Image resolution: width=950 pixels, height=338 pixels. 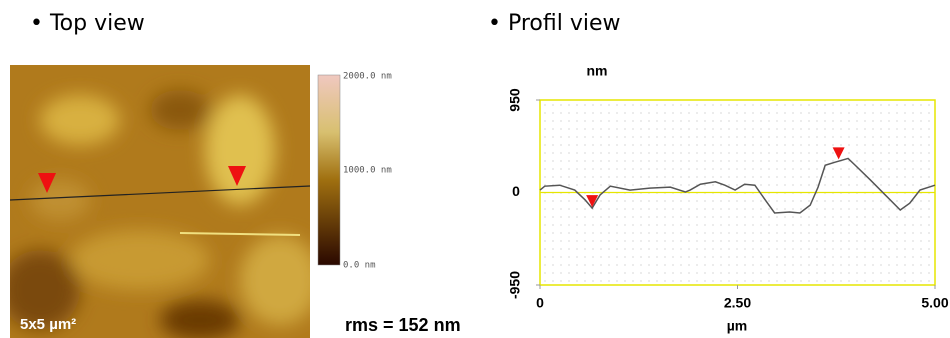 What do you see at coordinates (737, 185) in the screenshot?
I see `profile-line` at bounding box center [737, 185].